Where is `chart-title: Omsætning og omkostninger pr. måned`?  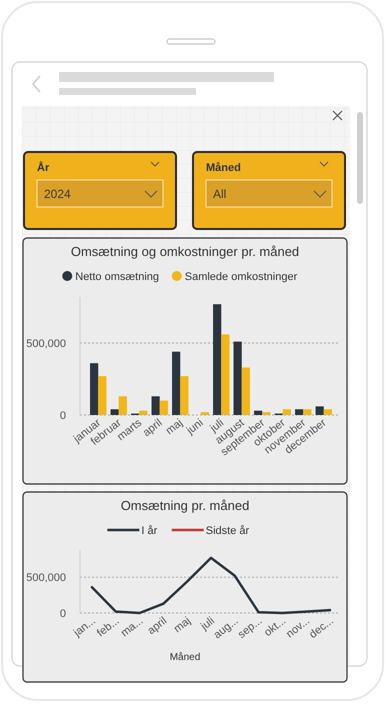 chart-title: Omsætning og omkostninger pr. måned is located at coordinates (185, 251).